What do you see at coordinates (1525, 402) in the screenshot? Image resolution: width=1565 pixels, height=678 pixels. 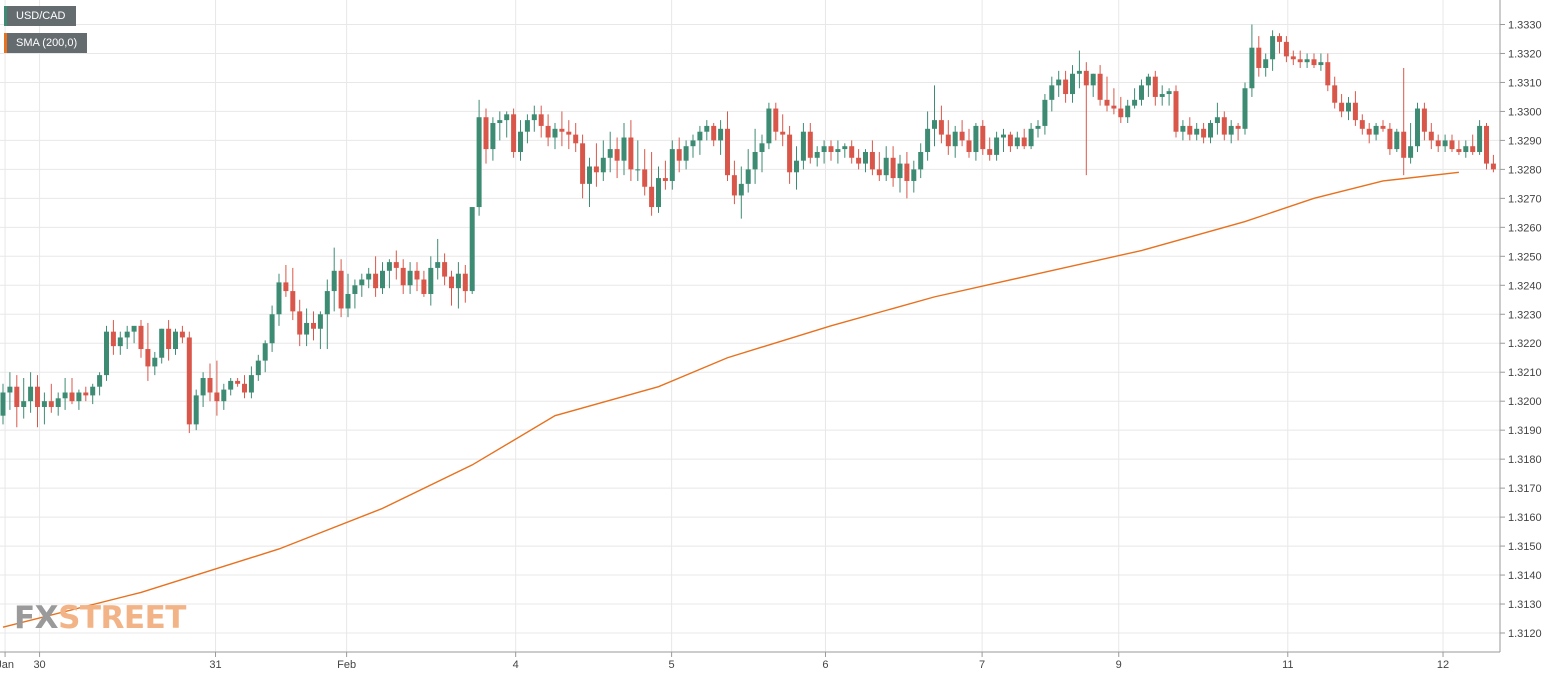 I see `y-tick-label: 1.3200` at bounding box center [1525, 402].